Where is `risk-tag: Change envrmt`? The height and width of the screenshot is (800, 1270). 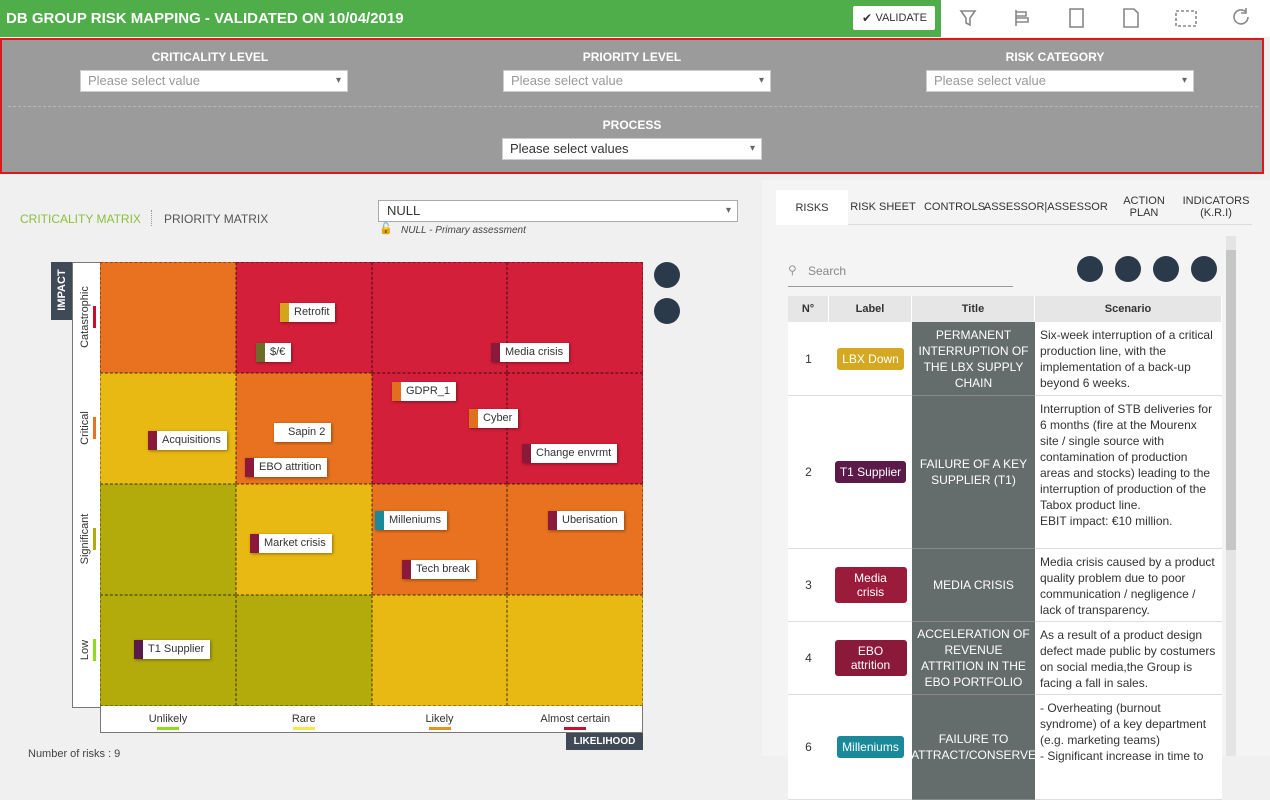 risk-tag: Change envrmt is located at coordinates (570, 453).